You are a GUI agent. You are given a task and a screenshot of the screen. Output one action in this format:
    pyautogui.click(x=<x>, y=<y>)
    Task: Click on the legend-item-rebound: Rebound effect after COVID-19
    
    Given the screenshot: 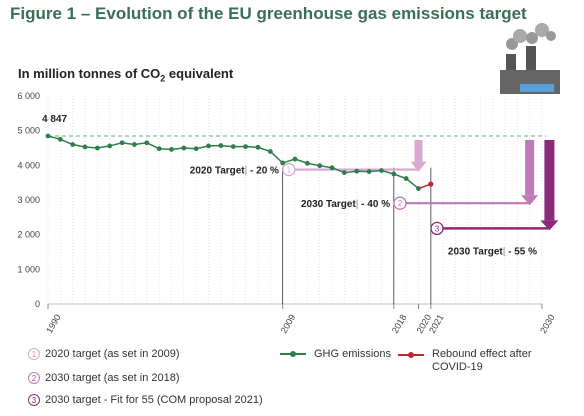 What is the action you would take?
    pyautogui.click(x=475, y=361)
    